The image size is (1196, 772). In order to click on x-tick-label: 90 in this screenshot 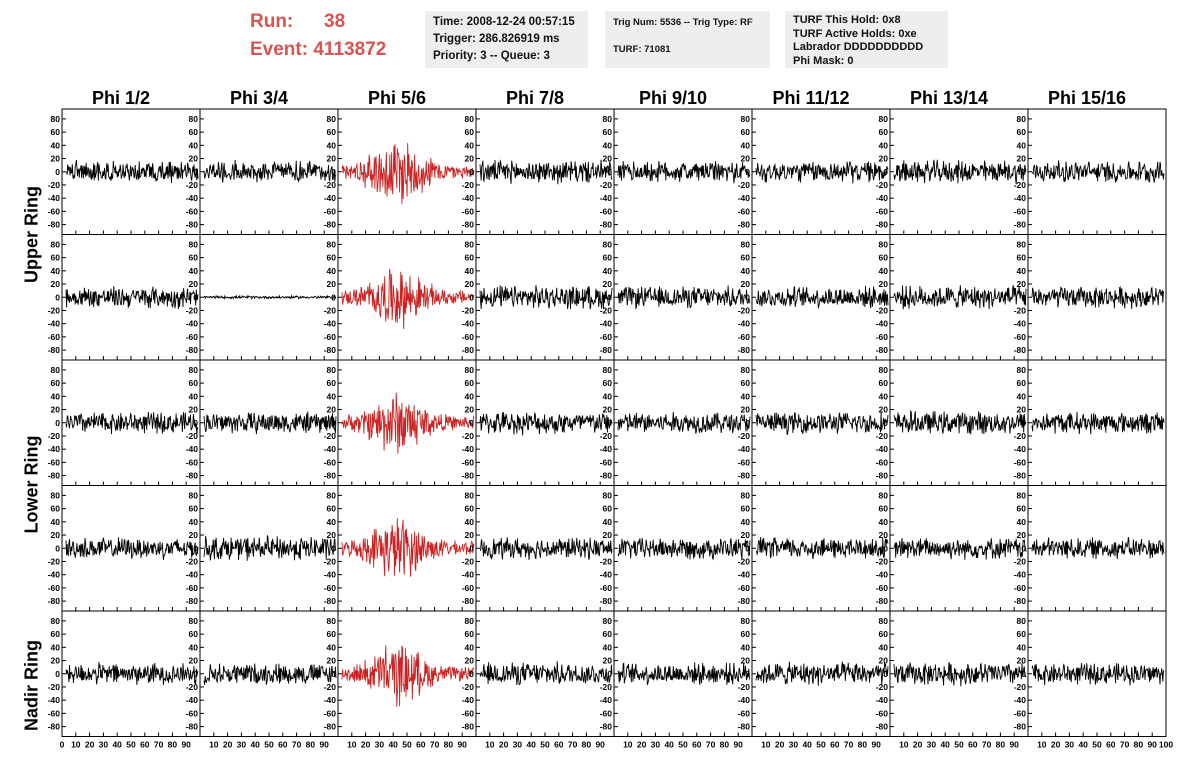, I will do `click(738, 745)`.